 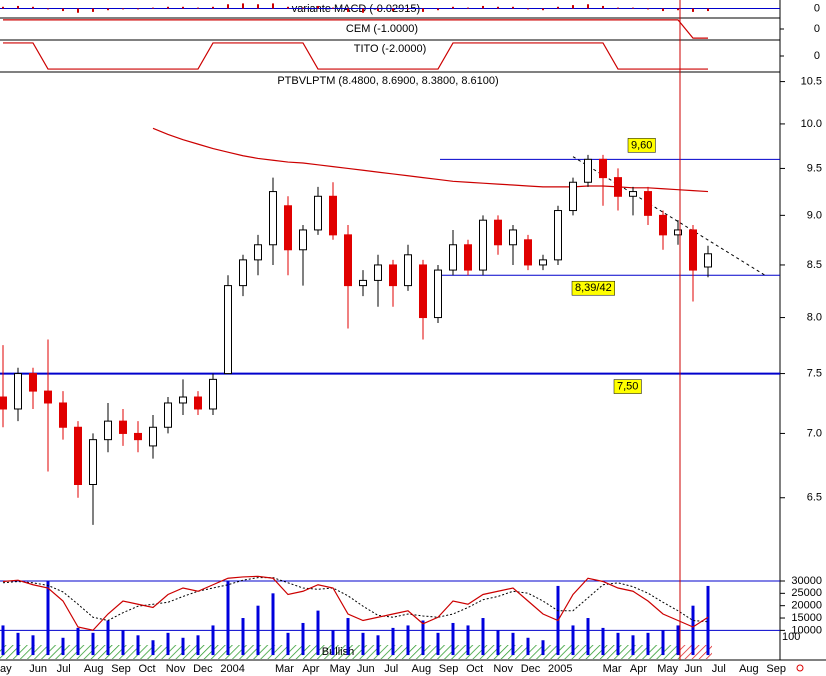 What do you see at coordinates (147, 669) in the screenshot?
I see `x-tick-label: Oct` at bounding box center [147, 669].